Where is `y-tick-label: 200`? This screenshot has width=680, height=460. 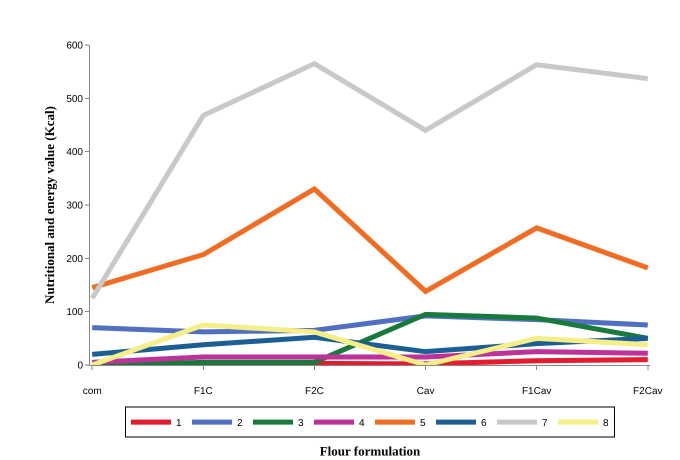
y-tick-label: 200 is located at coordinates (75, 259).